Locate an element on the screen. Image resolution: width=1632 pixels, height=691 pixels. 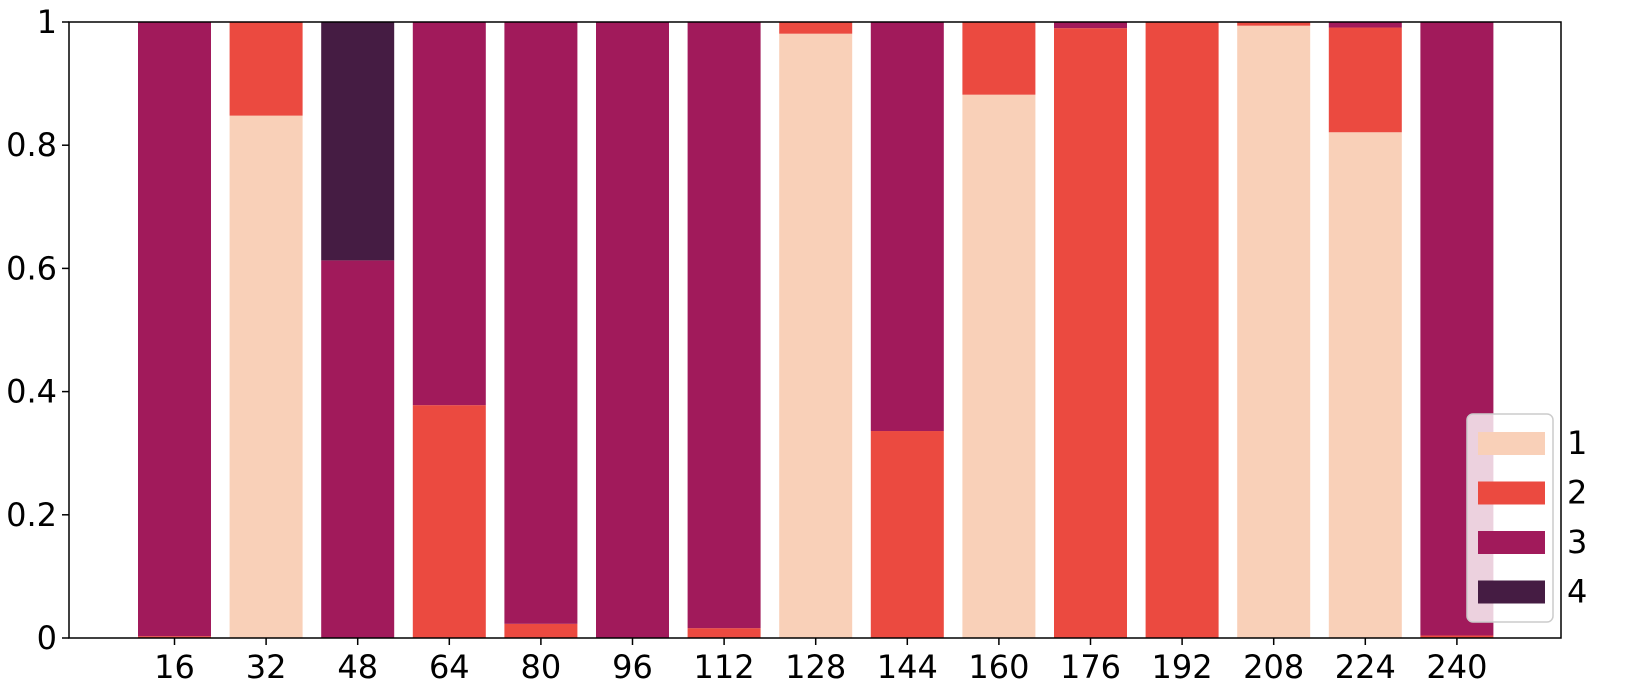
x-tick-label: 32 is located at coordinates (266, 667).